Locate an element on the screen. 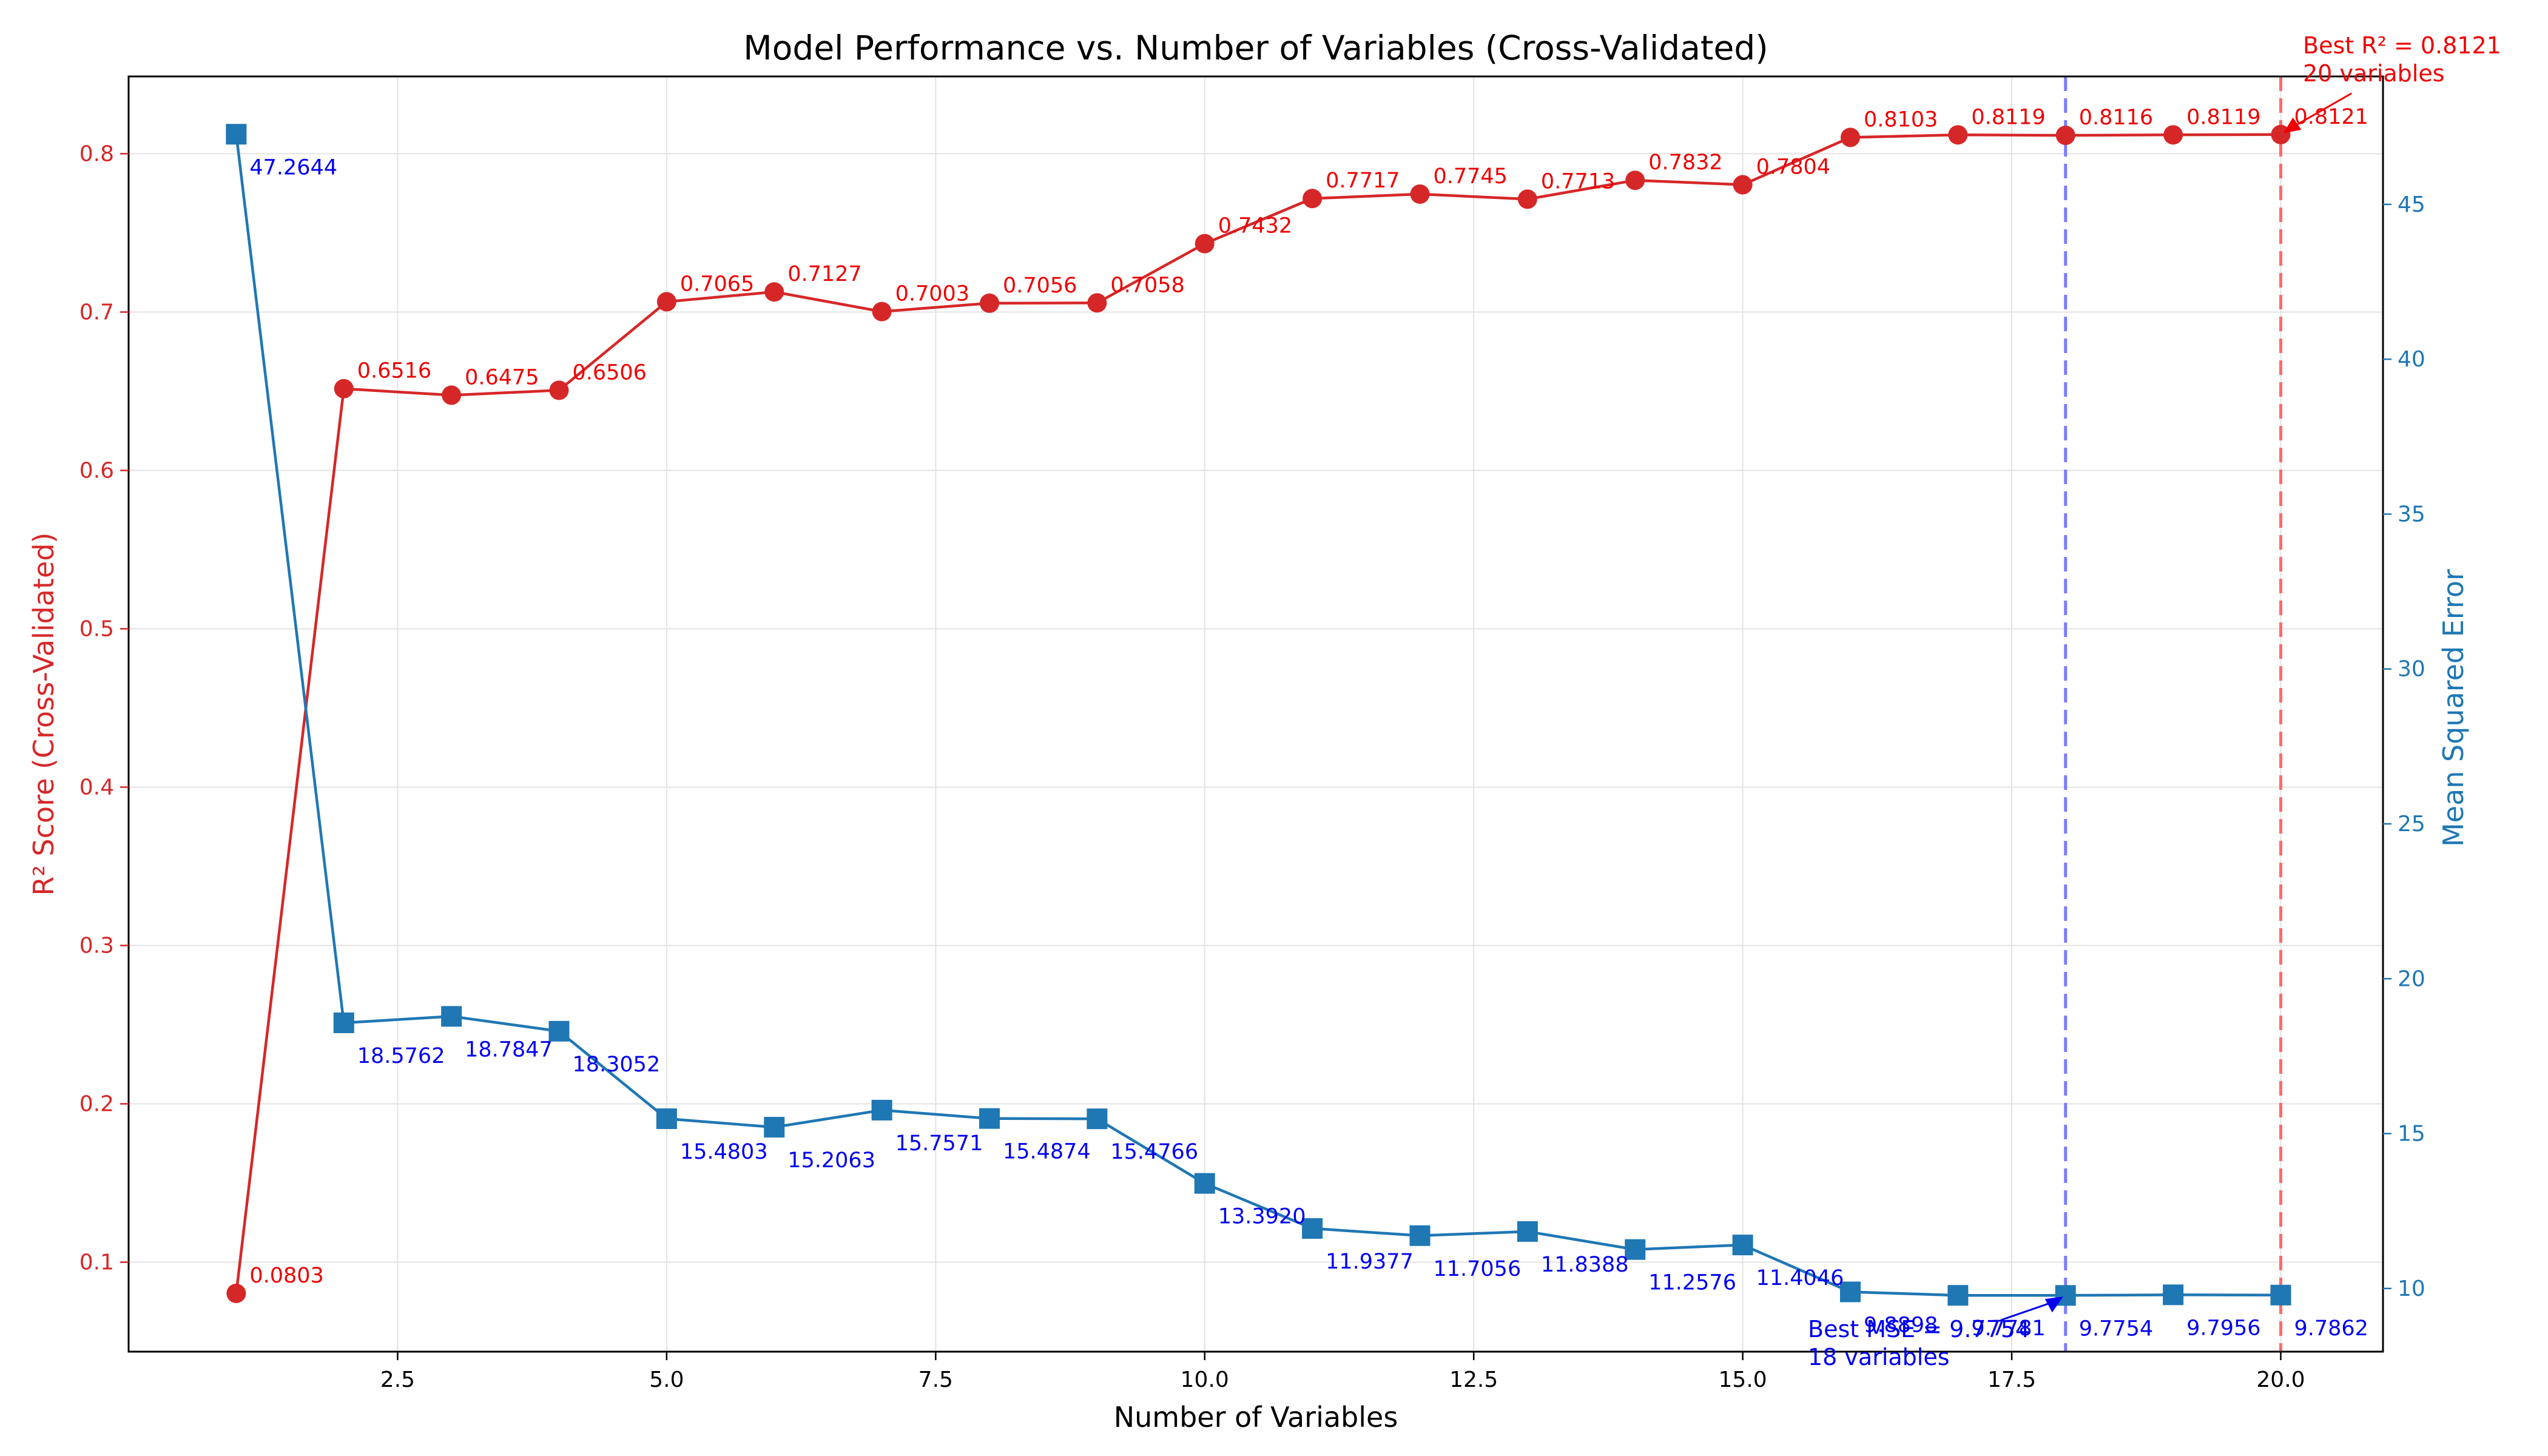  best-mse-annotation-line1: Best MSE = 9.7754 is located at coordinates (1919, 1329).